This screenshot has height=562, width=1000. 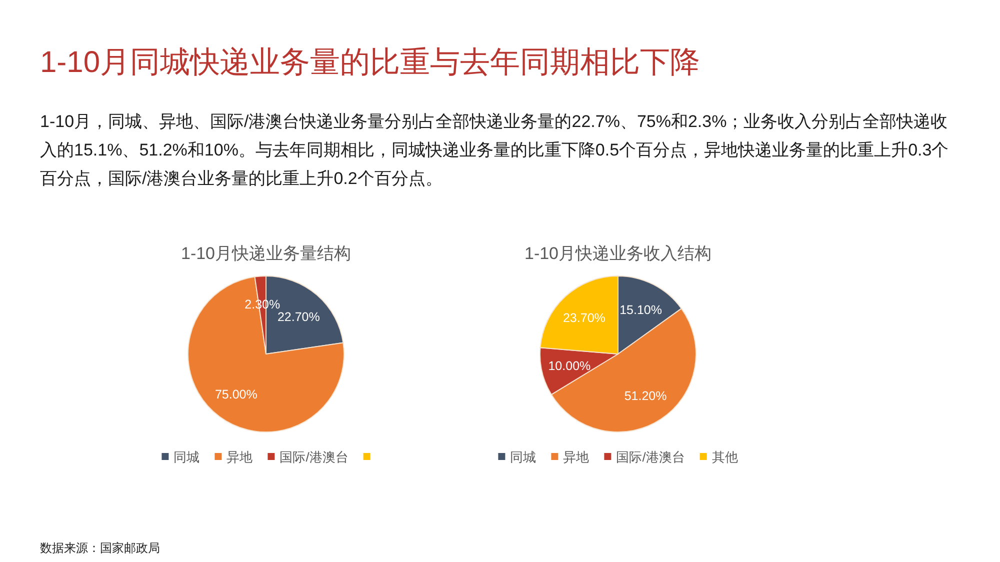 What do you see at coordinates (100, 548) in the screenshot?
I see `source-note: 数据来源：国家邮政局` at bounding box center [100, 548].